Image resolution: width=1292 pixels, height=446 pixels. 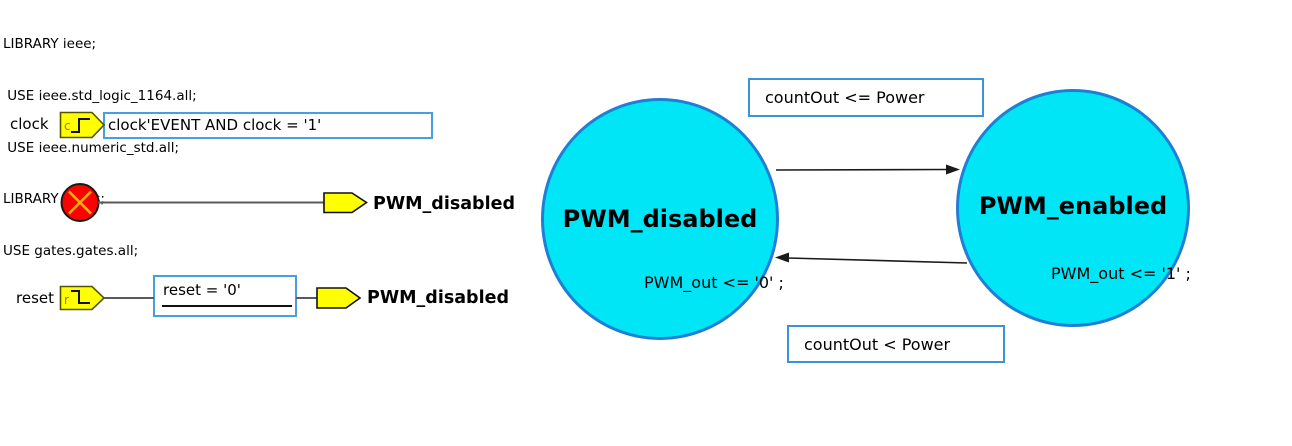 What do you see at coordinates (82, 125) in the screenshot?
I see `clock-rising-edge-tag-icon: c` at bounding box center [82, 125].